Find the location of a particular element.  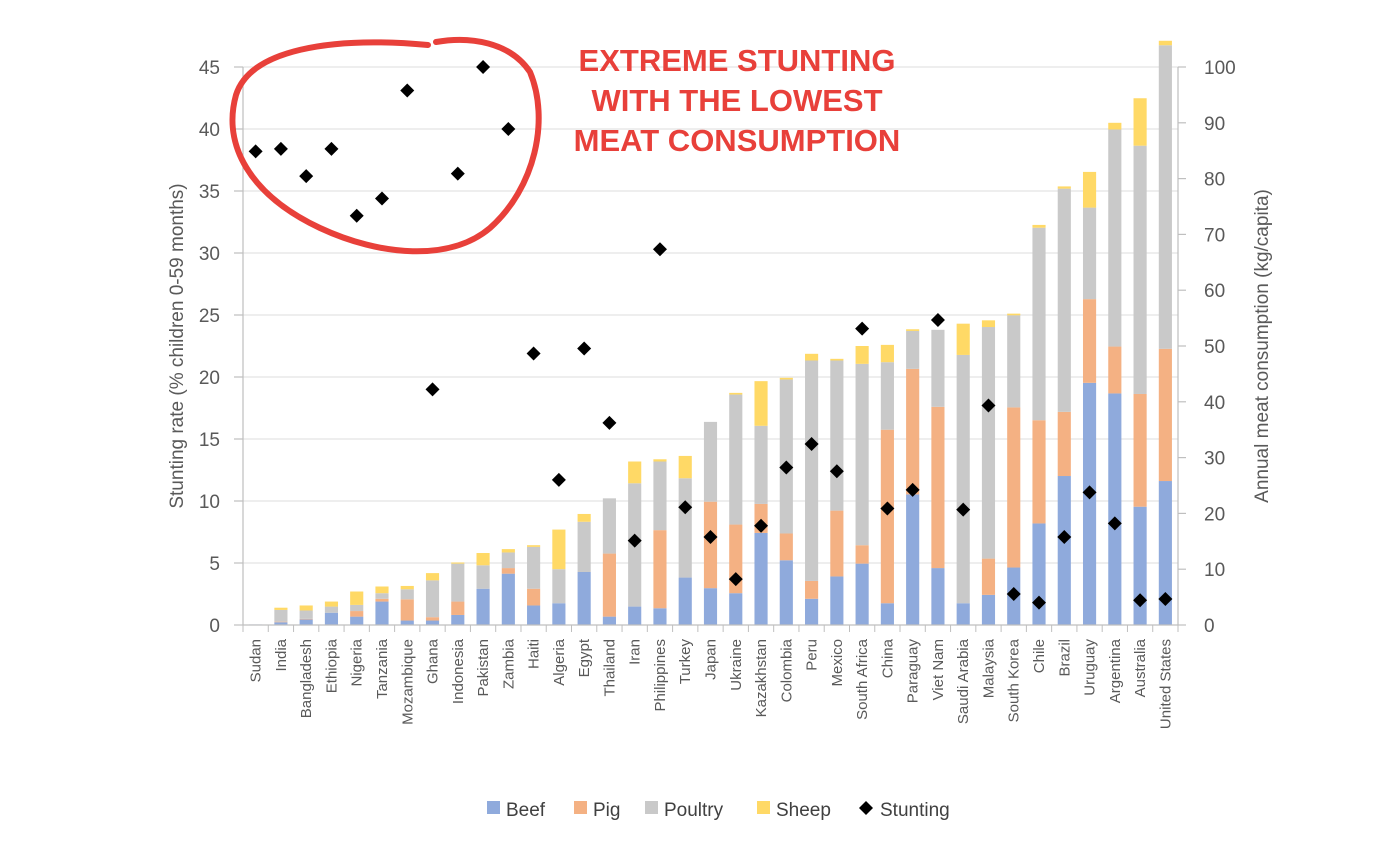

bar-sheep-chile is located at coordinates (1039, 226).